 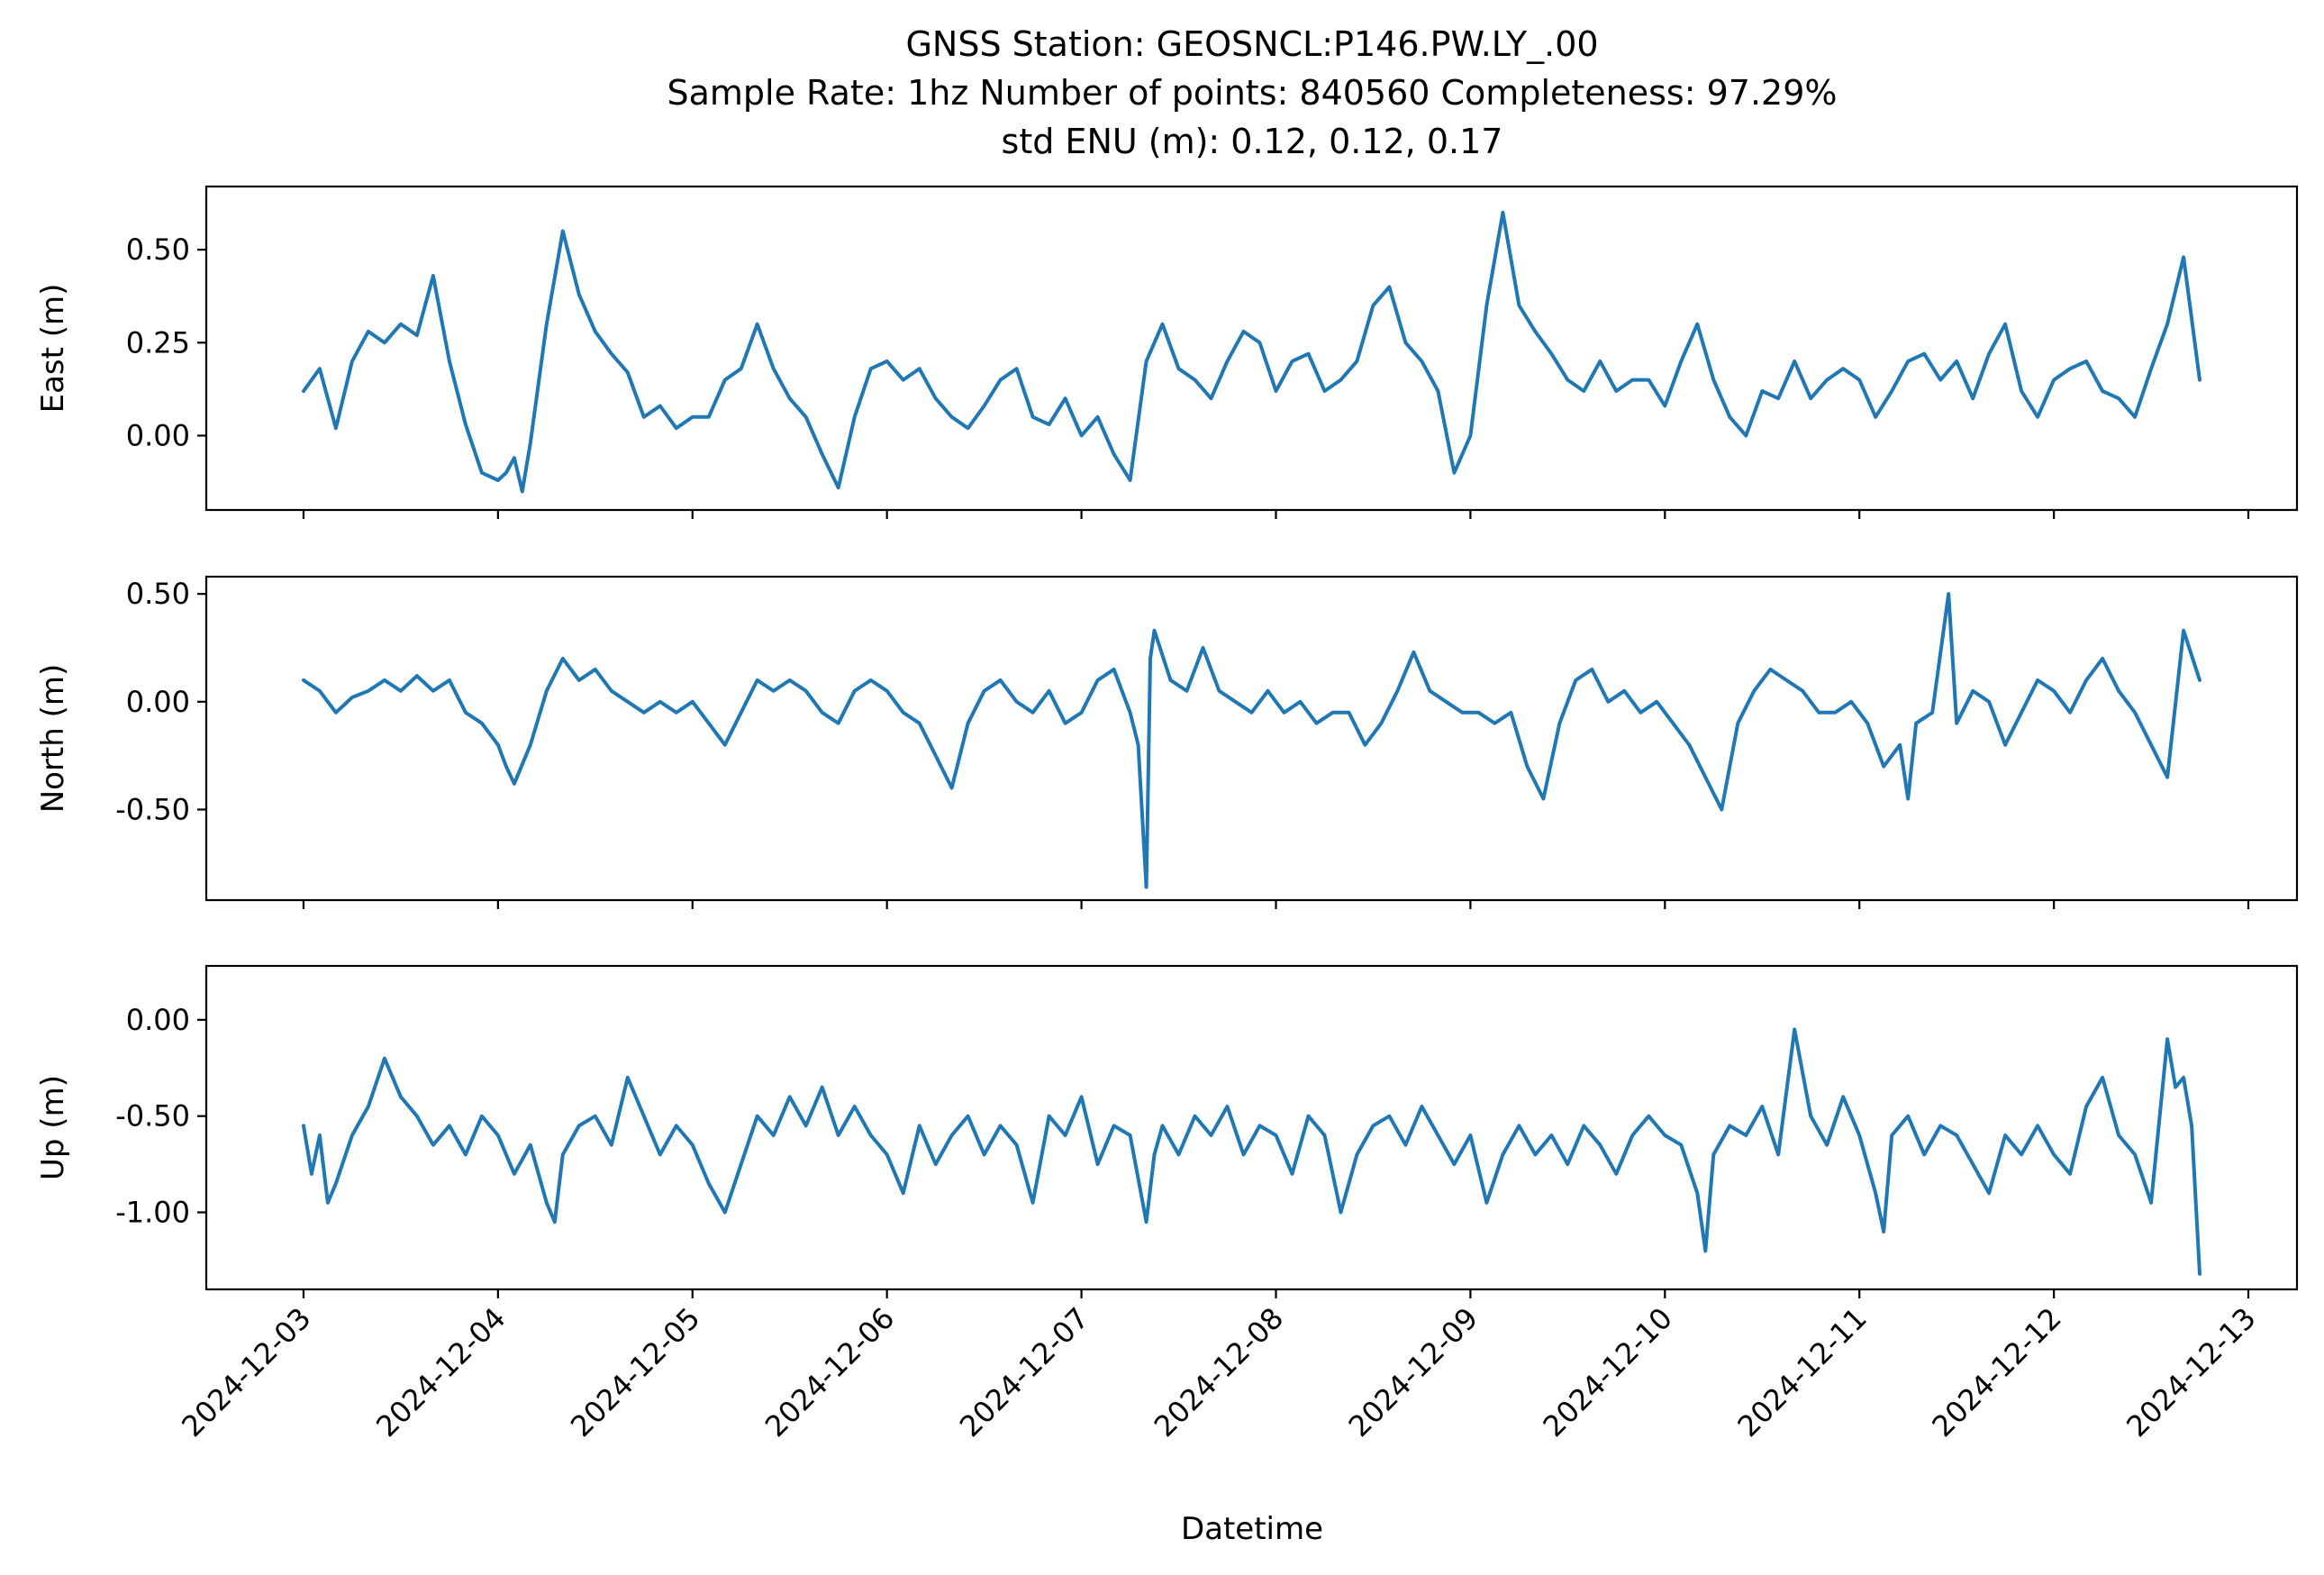 What do you see at coordinates (1252, 44) in the screenshot?
I see `title-line-1: GNSS Station: GEOSNCL:P146.PW.LY_.00` at bounding box center [1252, 44].